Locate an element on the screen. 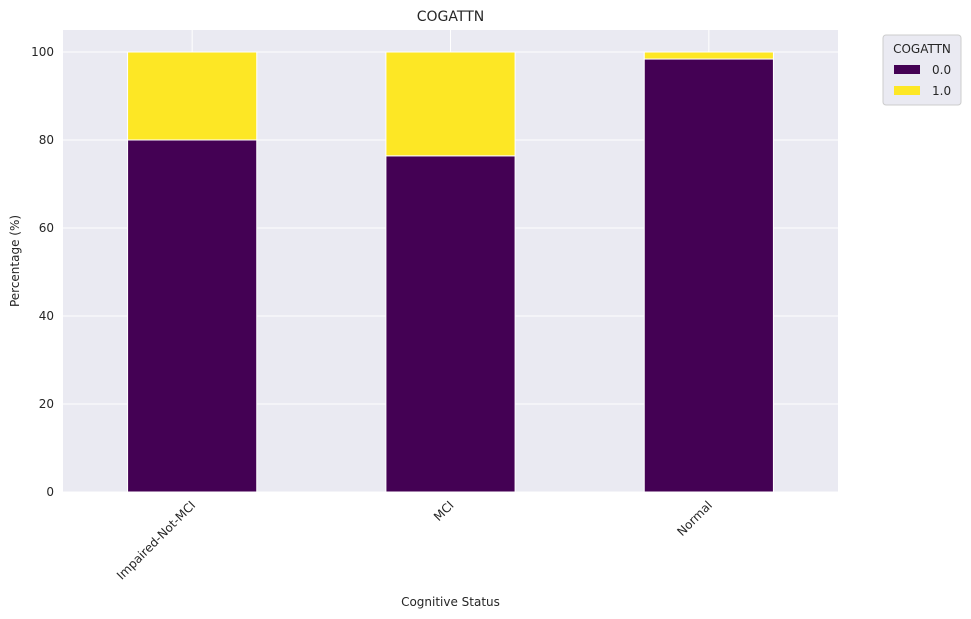 The image size is (971, 619). y-tick-label: 80 is located at coordinates (46, 140).